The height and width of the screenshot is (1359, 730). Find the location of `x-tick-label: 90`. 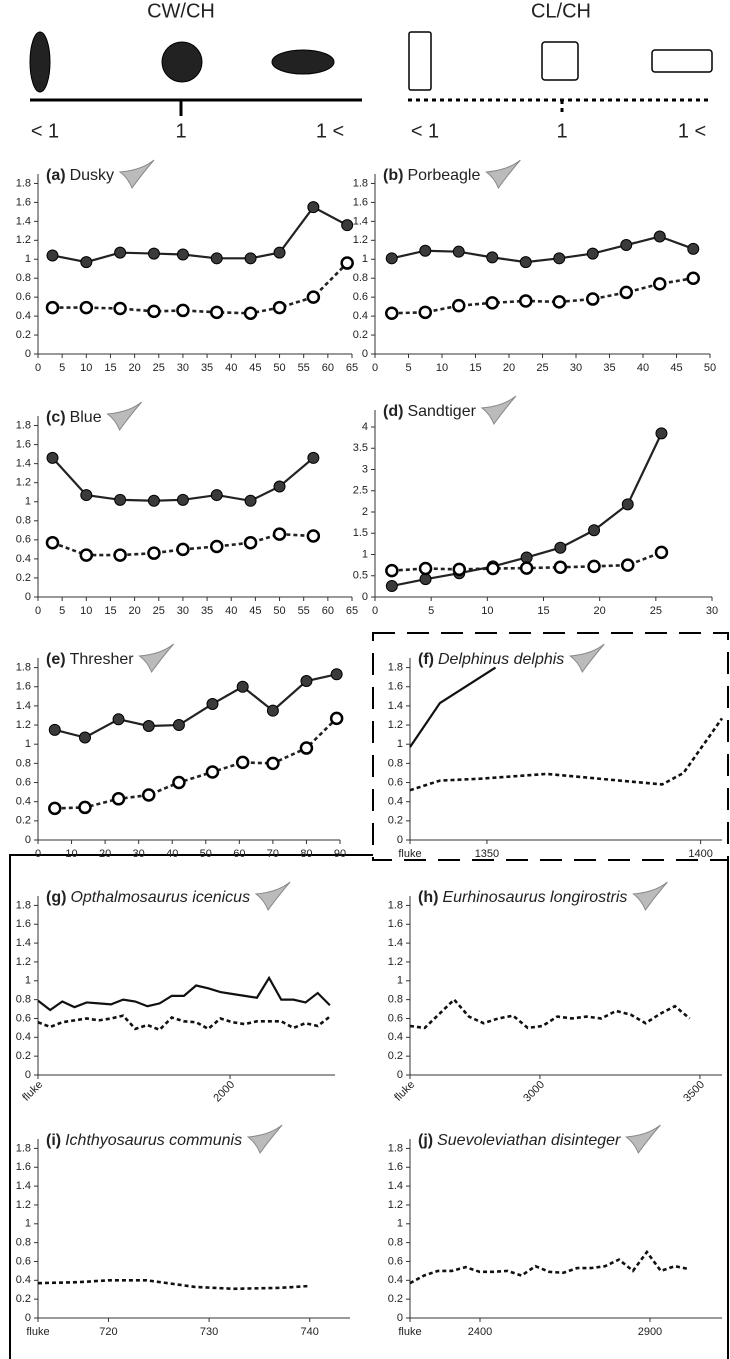

x-tick-label: 90 is located at coordinates (340, 854).